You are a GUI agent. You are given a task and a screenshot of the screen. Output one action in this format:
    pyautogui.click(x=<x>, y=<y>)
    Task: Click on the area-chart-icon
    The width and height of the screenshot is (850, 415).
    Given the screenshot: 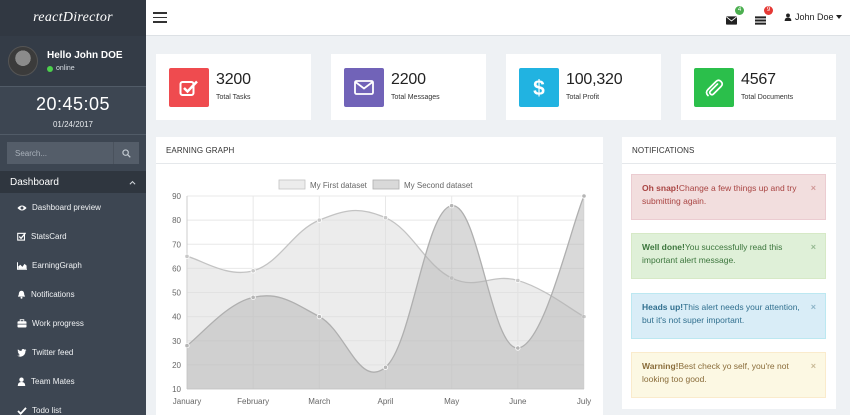 What is the action you would take?
    pyautogui.click(x=22, y=265)
    